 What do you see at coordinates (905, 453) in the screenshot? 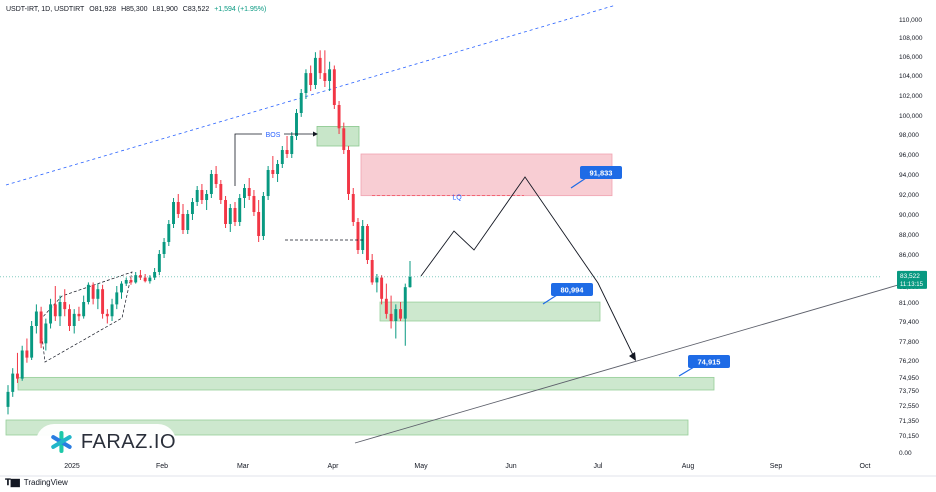
I see `y-tick-label: 0.00` at bounding box center [905, 453].